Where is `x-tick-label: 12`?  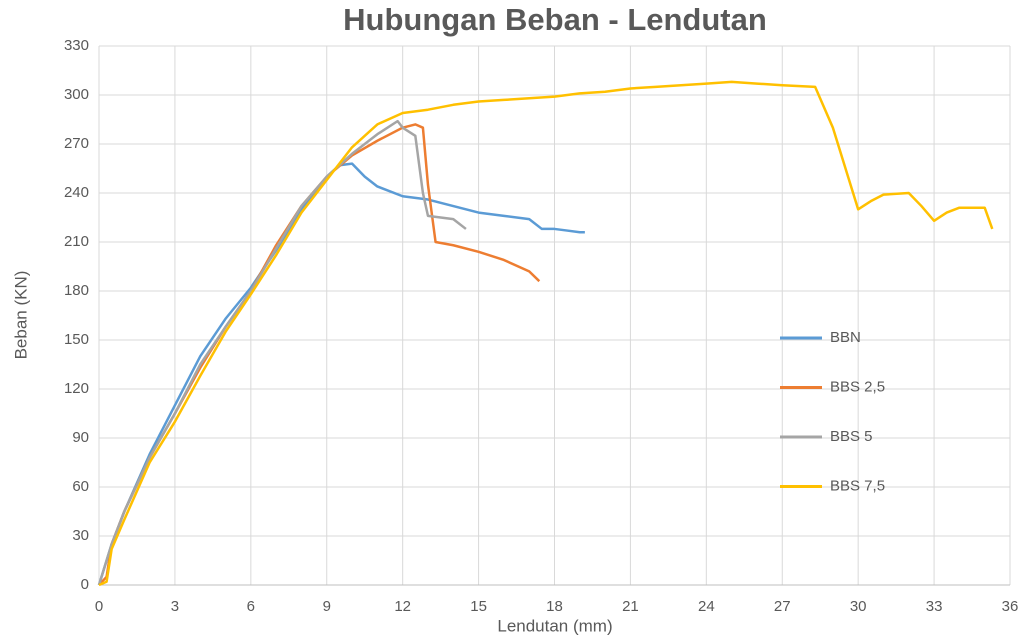
x-tick-label: 12 is located at coordinates (402, 606).